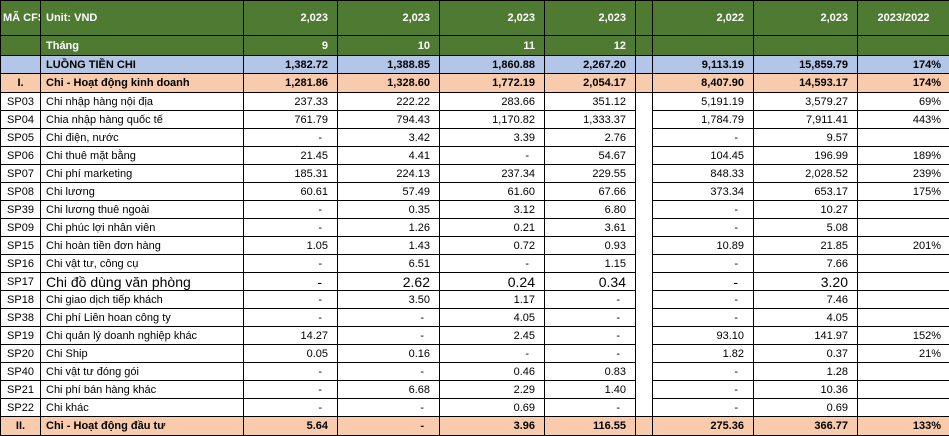  What do you see at coordinates (142, 228) in the screenshot?
I see `row-label-cell: Chi phúc lợi nhân viên` at bounding box center [142, 228].